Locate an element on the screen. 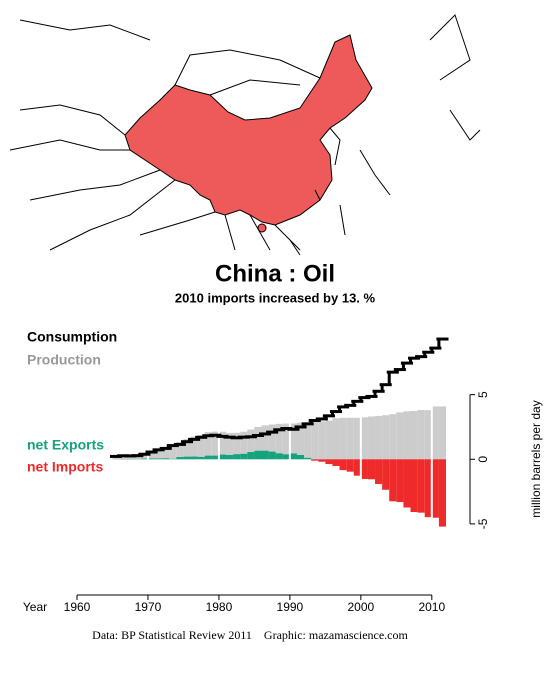 The height and width of the screenshot is (683, 550). y-tick-label: -5 is located at coordinates (483, 523).